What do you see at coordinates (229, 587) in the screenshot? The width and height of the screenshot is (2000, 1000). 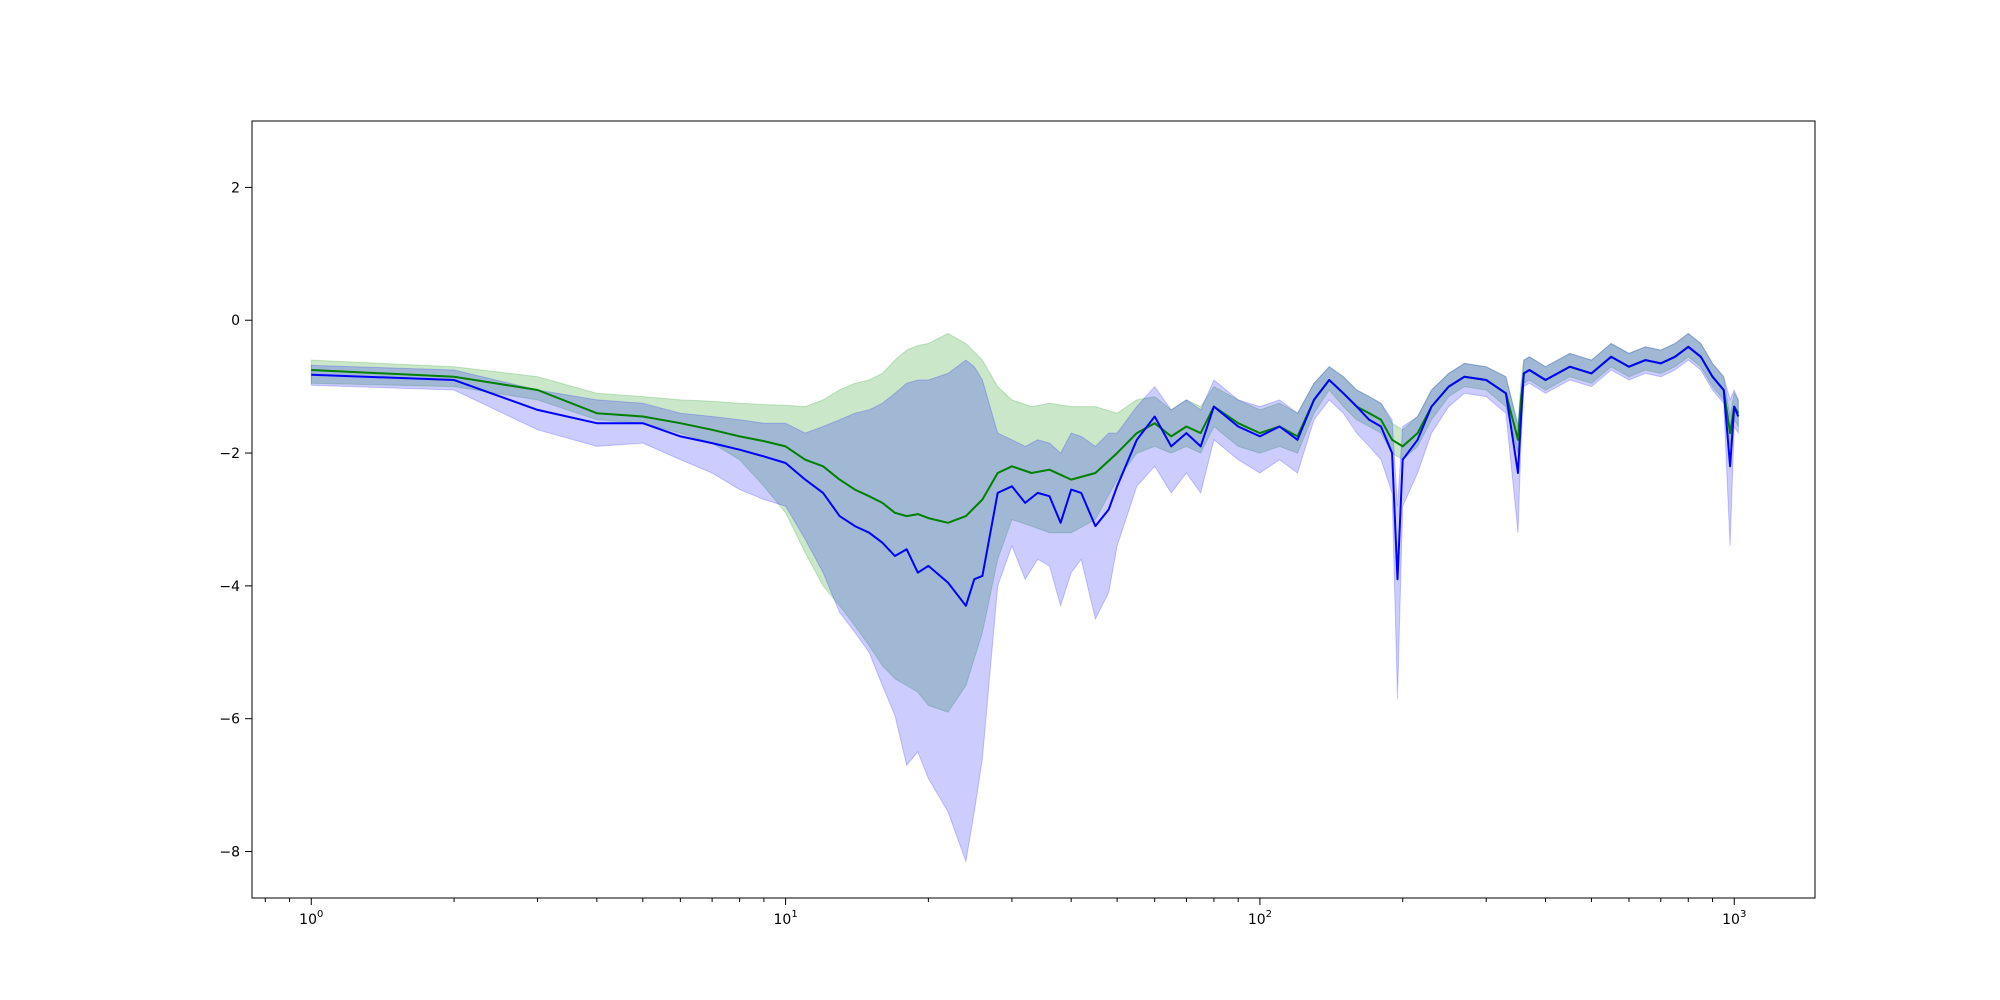 I see `y-tick-label: −4` at bounding box center [229, 587].